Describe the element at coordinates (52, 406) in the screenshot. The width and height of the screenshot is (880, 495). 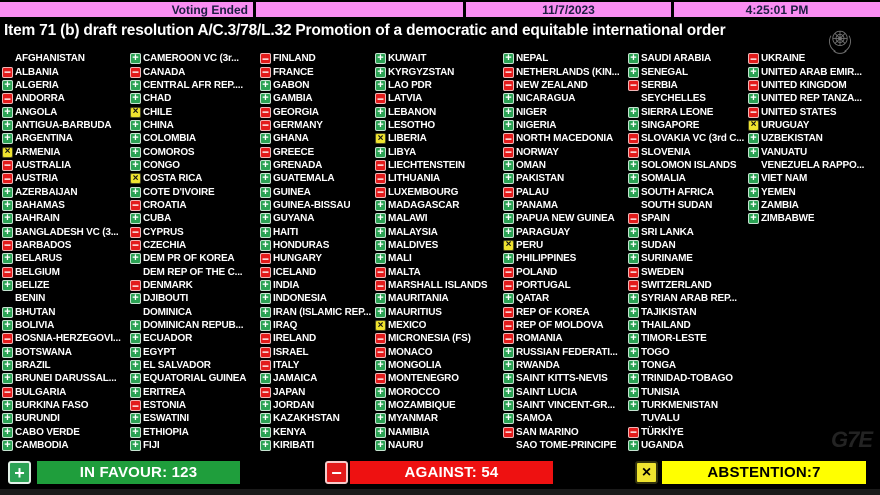
I see `country-name: BURKINA FASO` at that location.